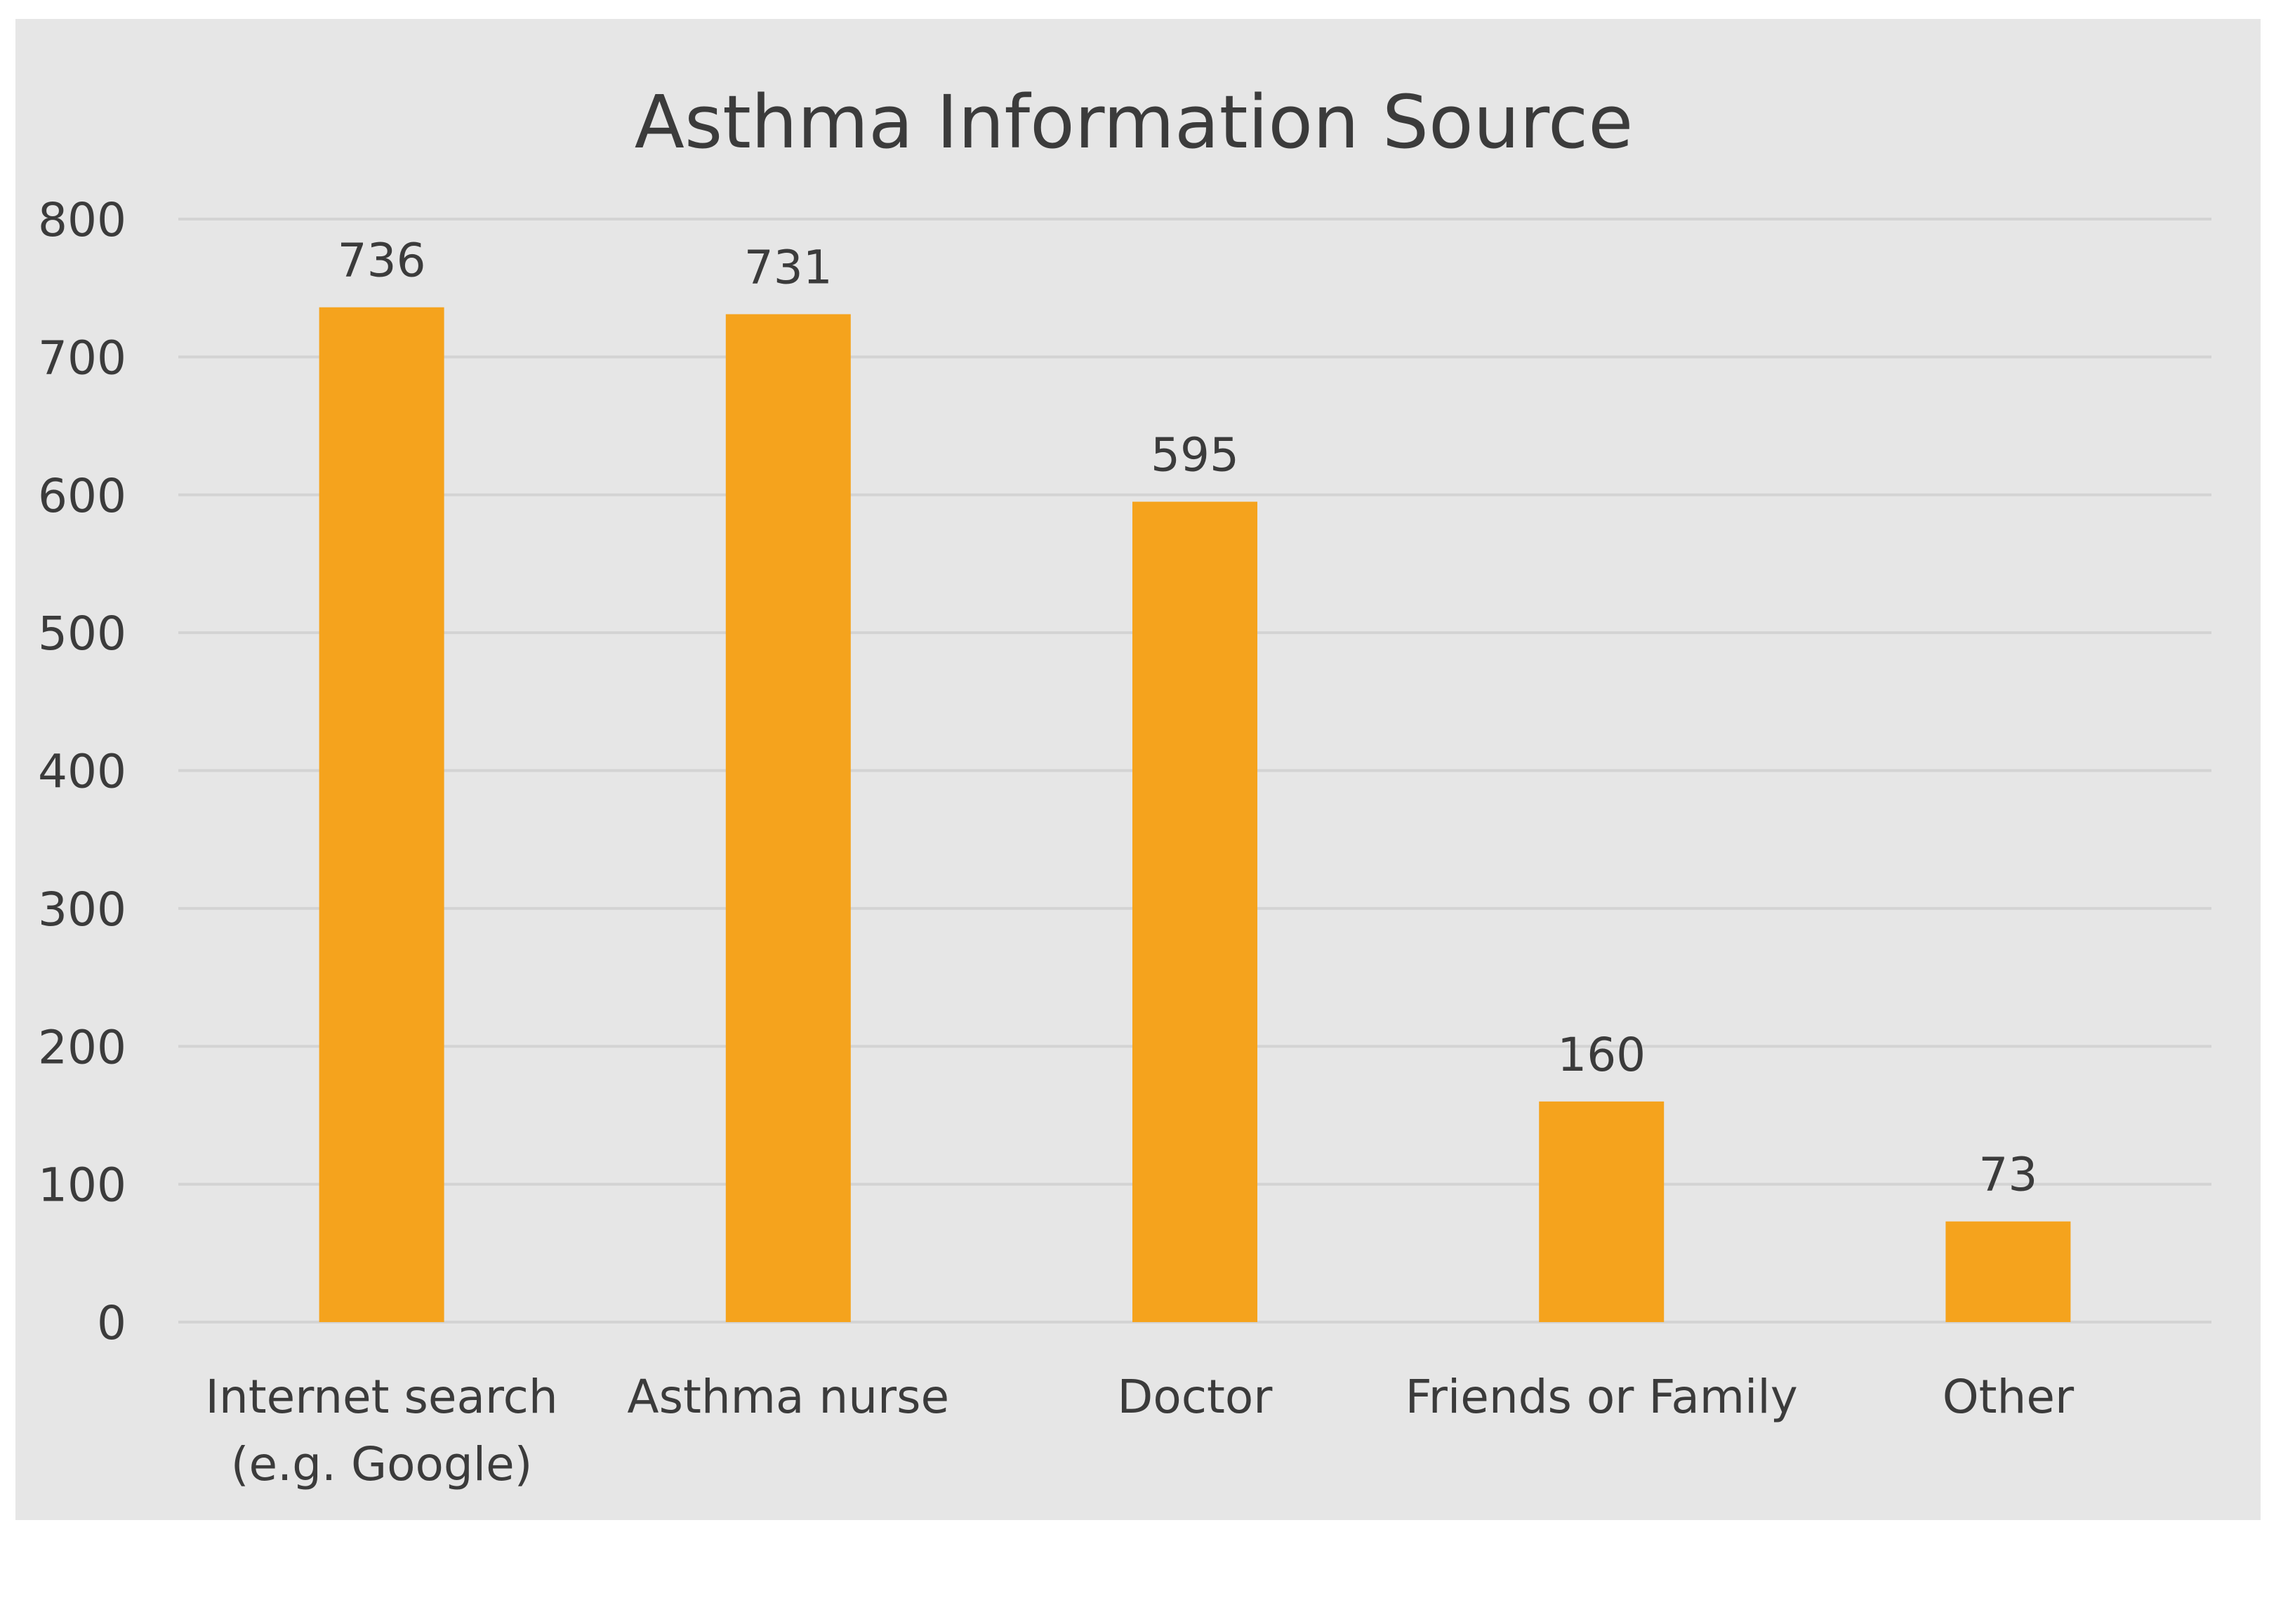 The image size is (2269, 1624). I want to click on y-tick-label: 200, so click(82, 1047).